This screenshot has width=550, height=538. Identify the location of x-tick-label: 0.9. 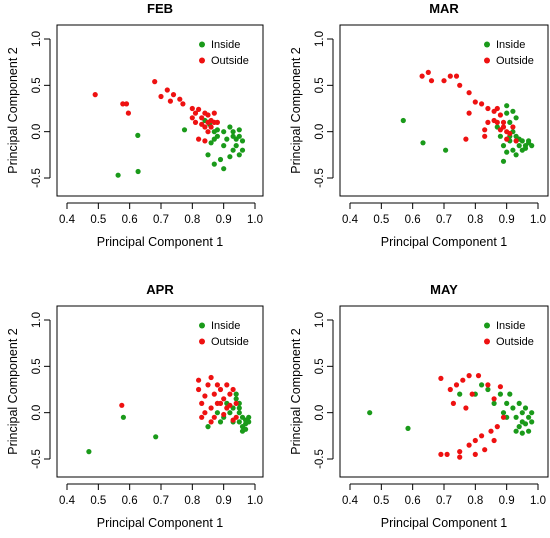
(224, 501).